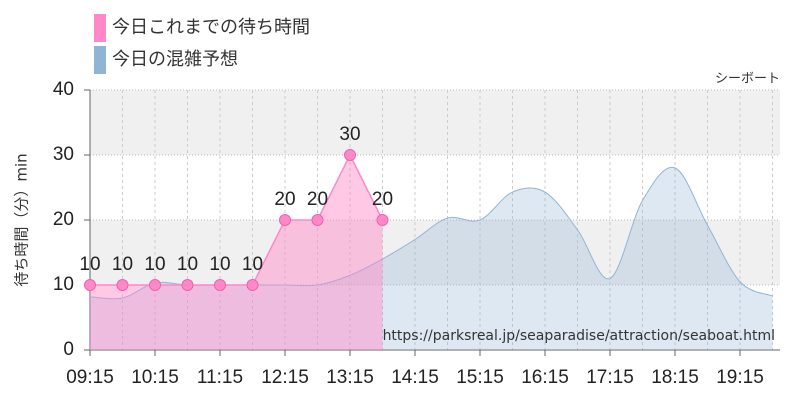  What do you see at coordinates (63, 89) in the screenshot?
I see `y-tick-label: 40` at bounding box center [63, 89].